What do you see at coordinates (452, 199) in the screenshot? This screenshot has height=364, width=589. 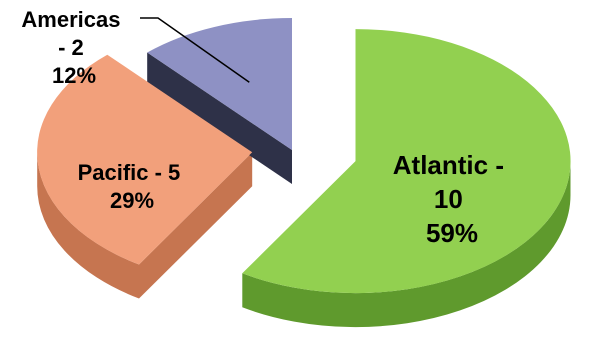 I see `label-atlantic: Atlantic - 10 59%` at bounding box center [452, 199].